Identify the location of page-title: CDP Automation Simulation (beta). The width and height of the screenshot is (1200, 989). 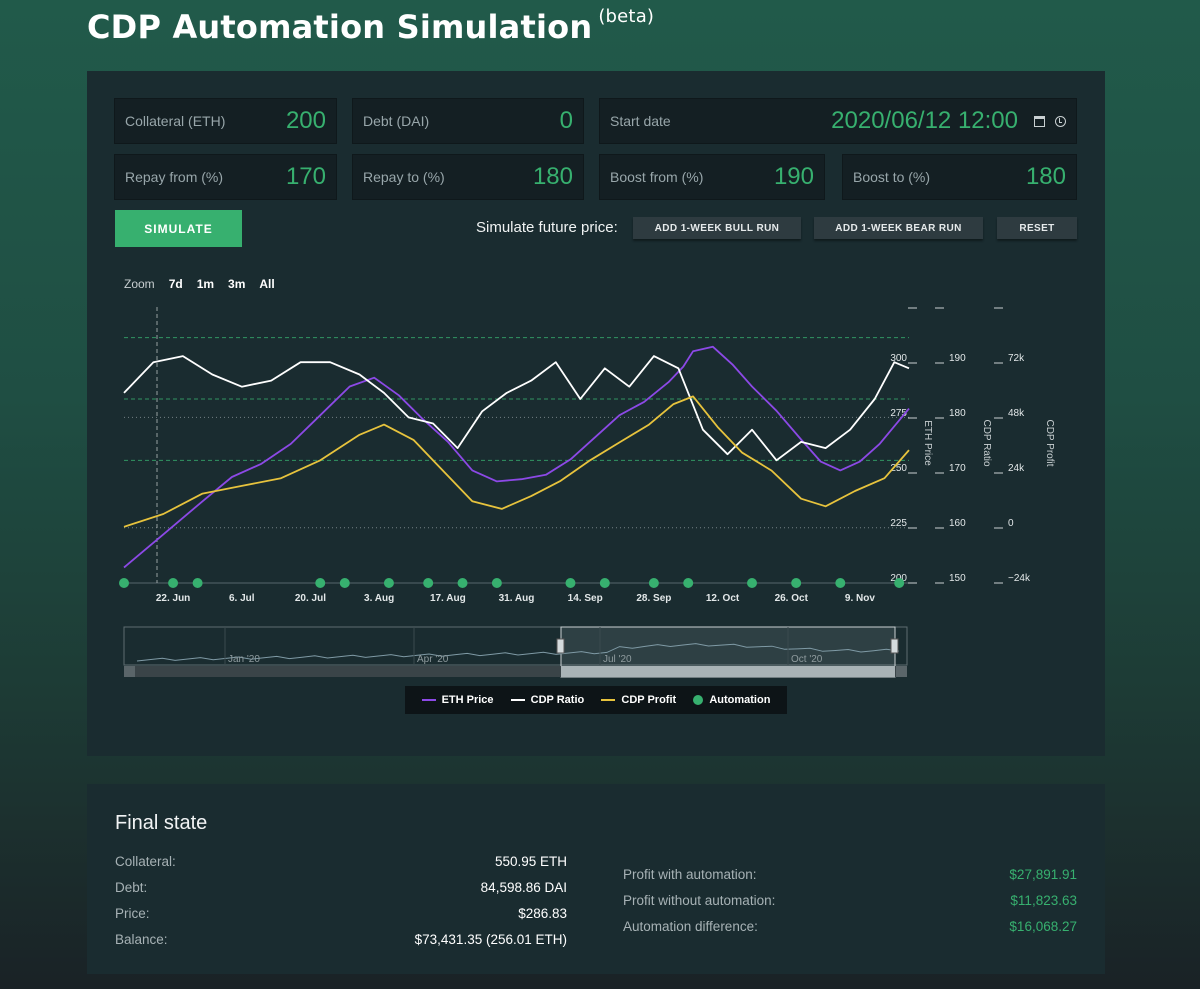
(371, 26).